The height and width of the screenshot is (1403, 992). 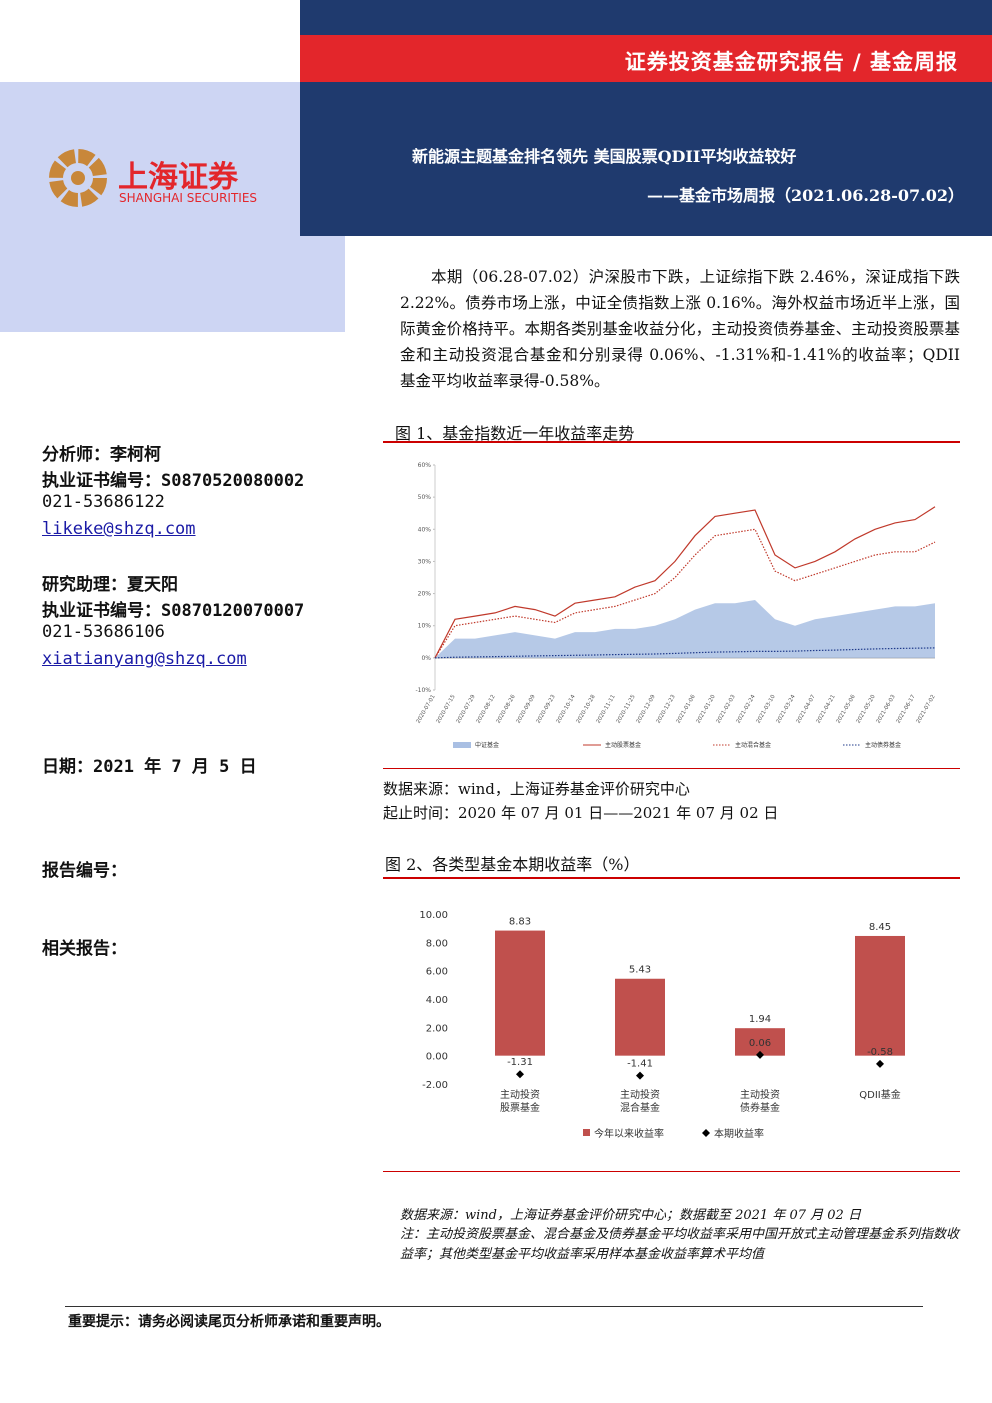 I want to click on x-tick-label: 2020-11-11, so click(x=606, y=709).